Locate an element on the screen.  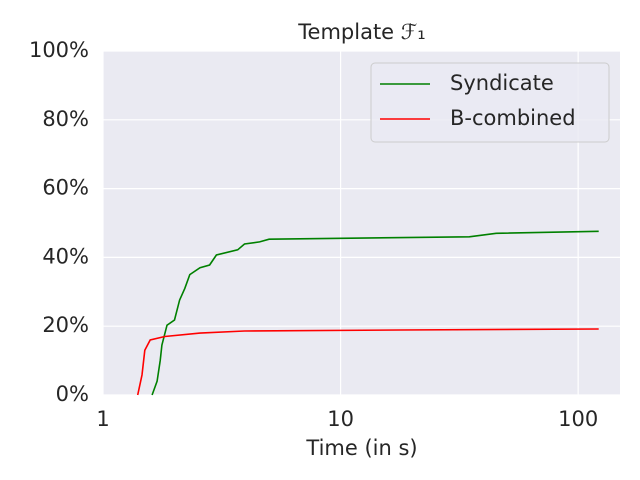
series-line is located at coordinates (367, 362).